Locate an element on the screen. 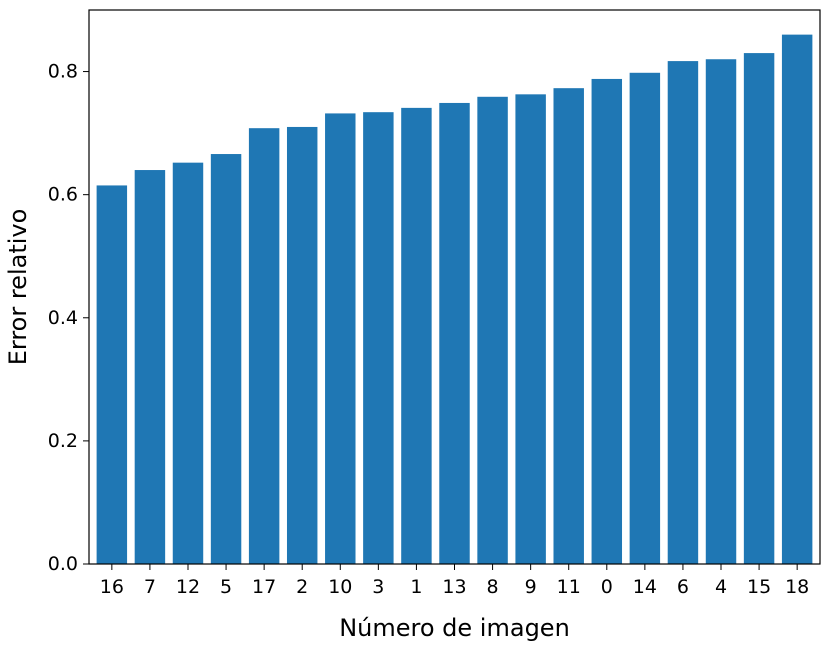  x-tick-label: 13 is located at coordinates (454, 587).